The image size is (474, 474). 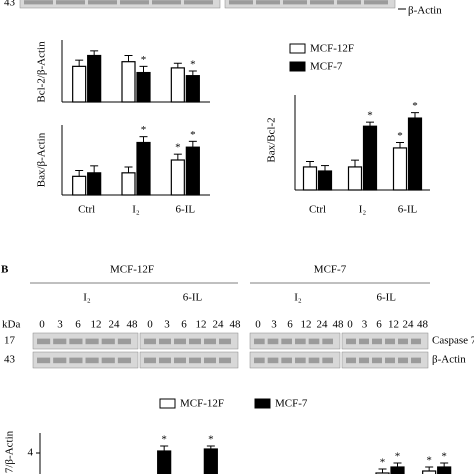 What do you see at coordinates (87, 298) in the screenshot?
I see `treatment: I₂` at bounding box center [87, 298].